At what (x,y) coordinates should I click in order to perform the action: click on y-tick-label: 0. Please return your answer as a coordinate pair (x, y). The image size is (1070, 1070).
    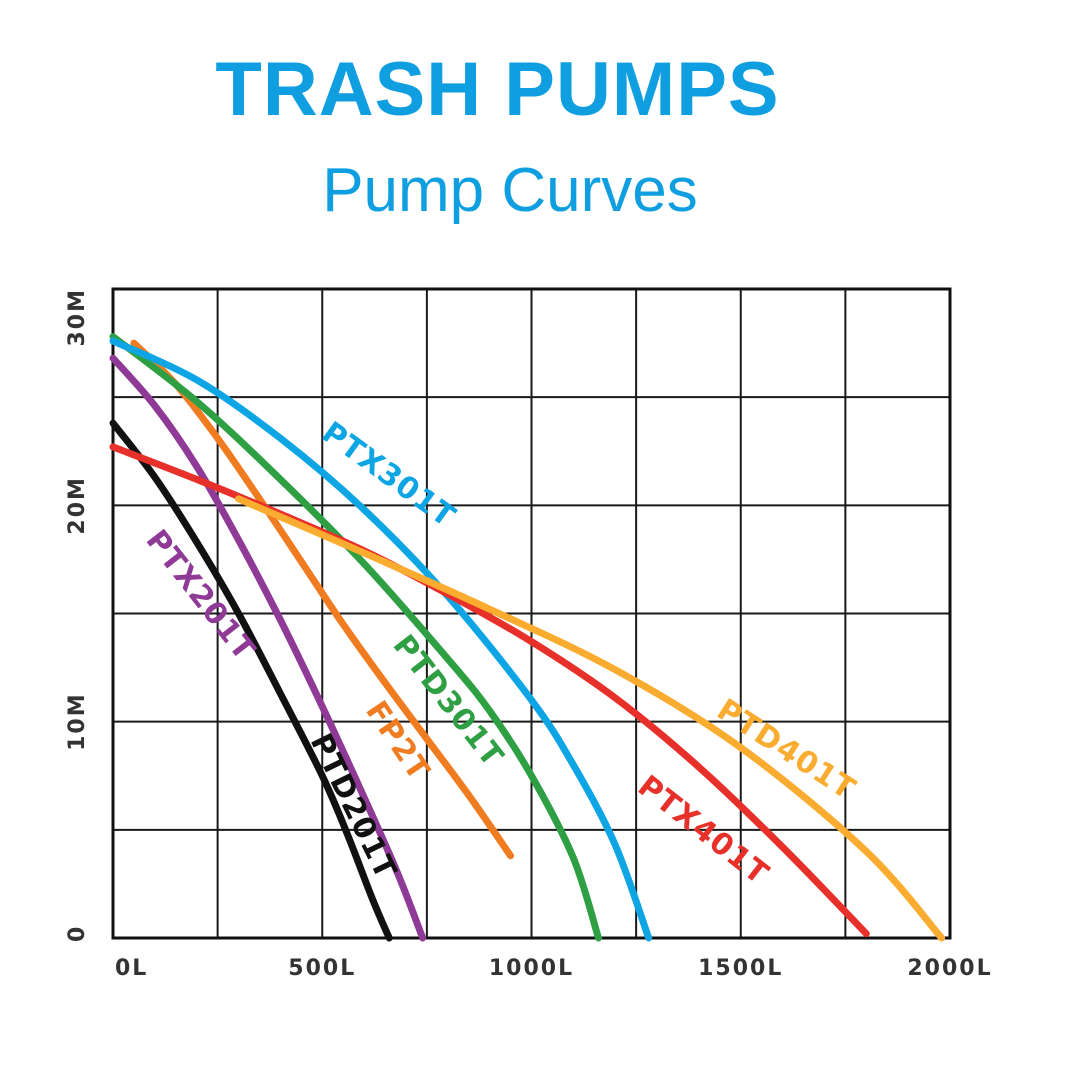
    Looking at the image, I should click on (77, 933).